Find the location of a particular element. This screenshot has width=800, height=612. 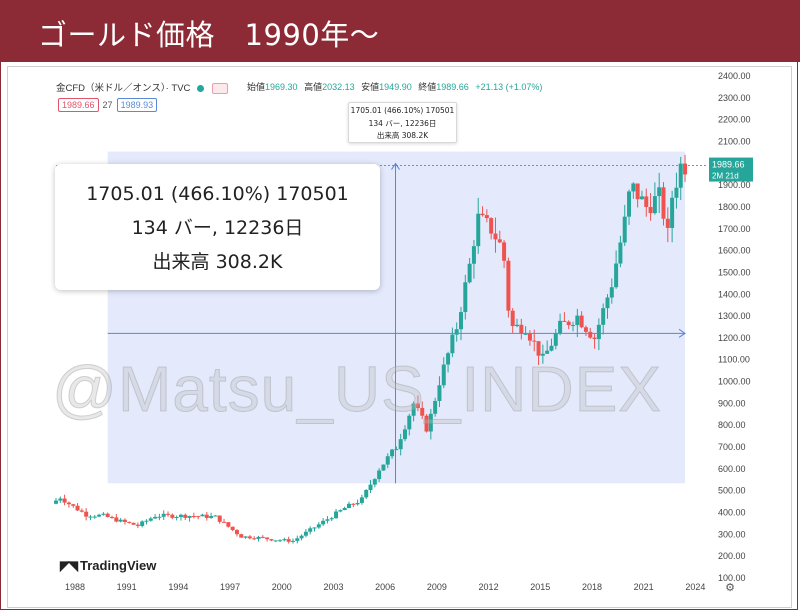

tradingview-logo: ◤◥ TradingView is located at coordinates (108, 566).